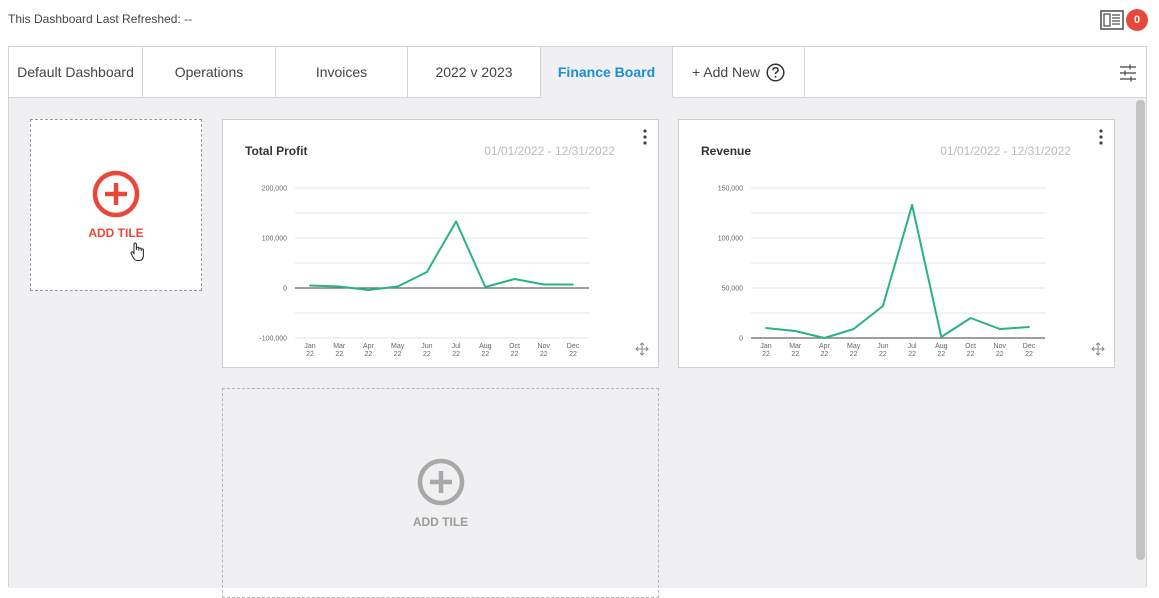 The height and width of the screenshot is (598, 1159). Describe the element at coordinates (285, 289) in the screenshot. I see `y-tick-label: 0` at that location.